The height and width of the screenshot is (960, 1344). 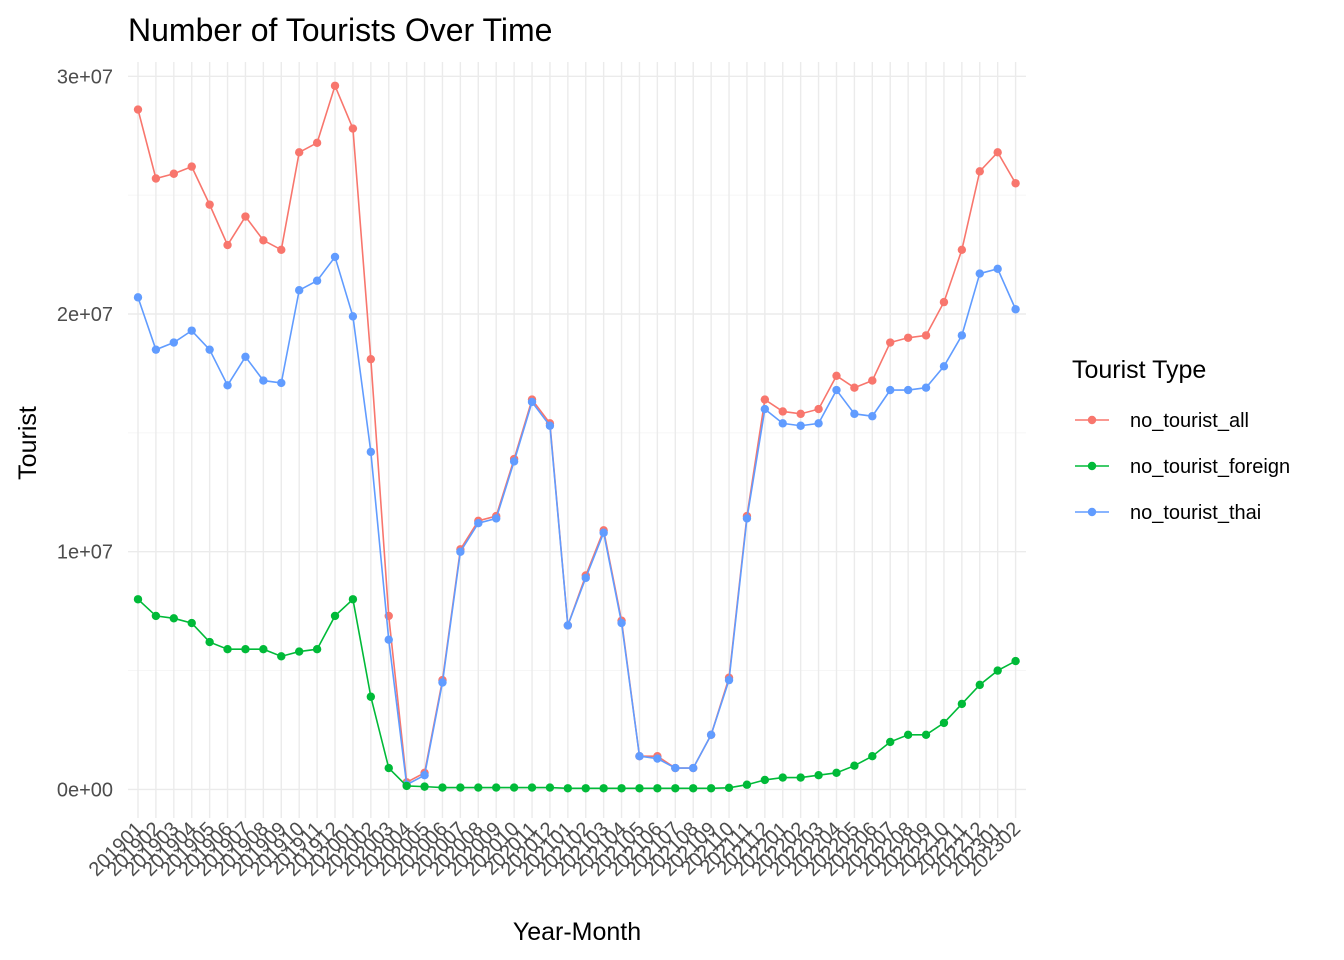 What do you see at coordinates (85, 790) in the screenshot?
I see `y-tick-label: 0e+00` at bounding box center [85, 790].